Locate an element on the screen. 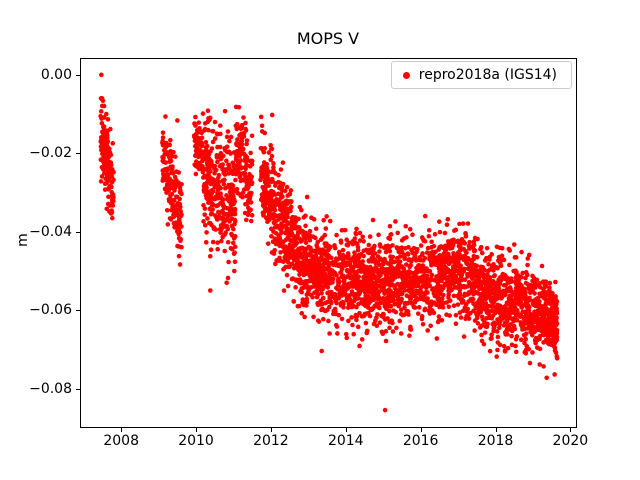  x-tick-label: 2008 is located at coordinates (121, 441).